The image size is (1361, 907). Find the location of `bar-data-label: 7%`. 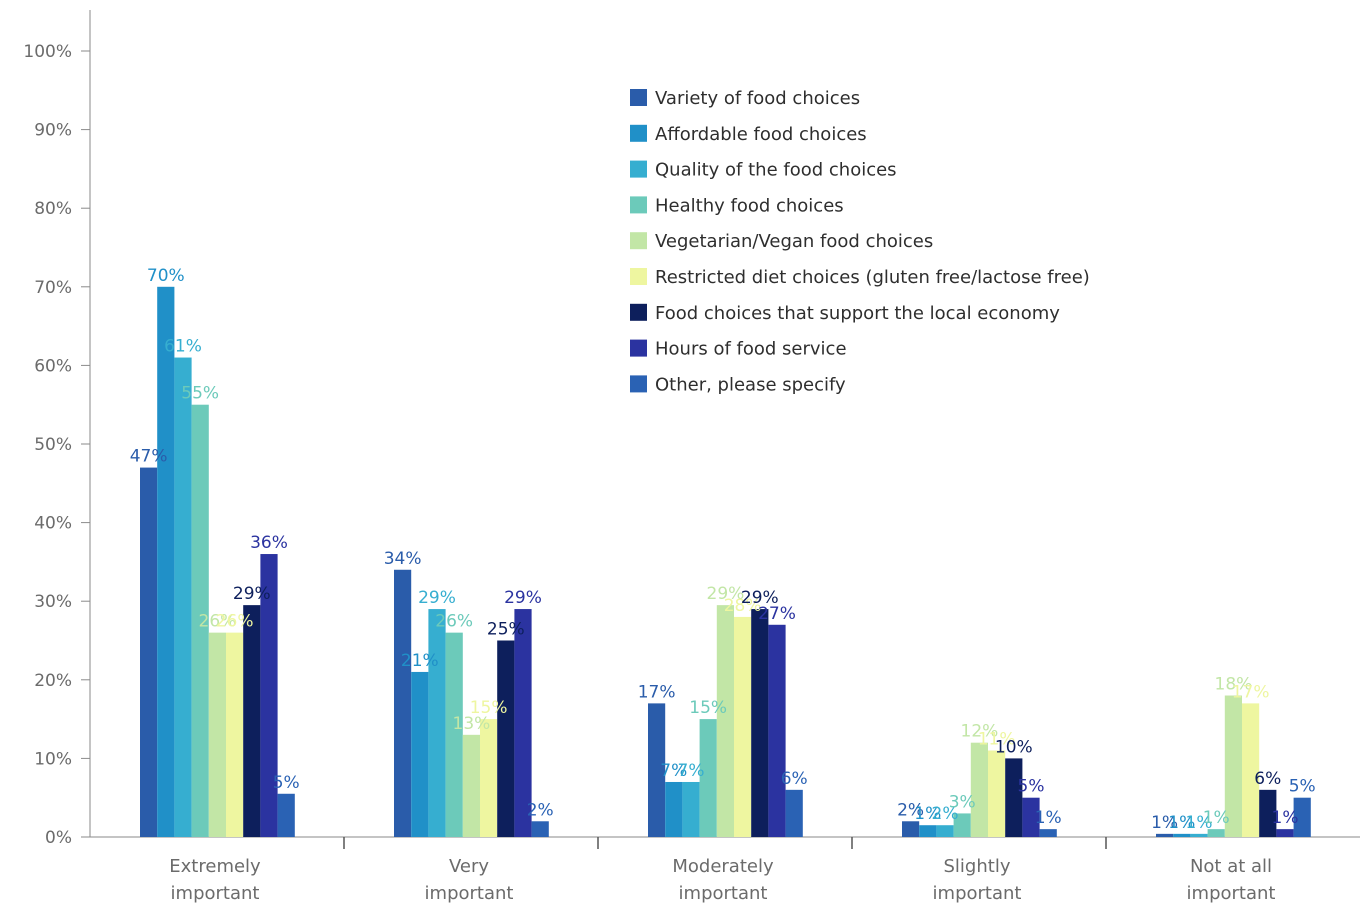

bar-data-label: 7% is located at coordinates (691, 771).